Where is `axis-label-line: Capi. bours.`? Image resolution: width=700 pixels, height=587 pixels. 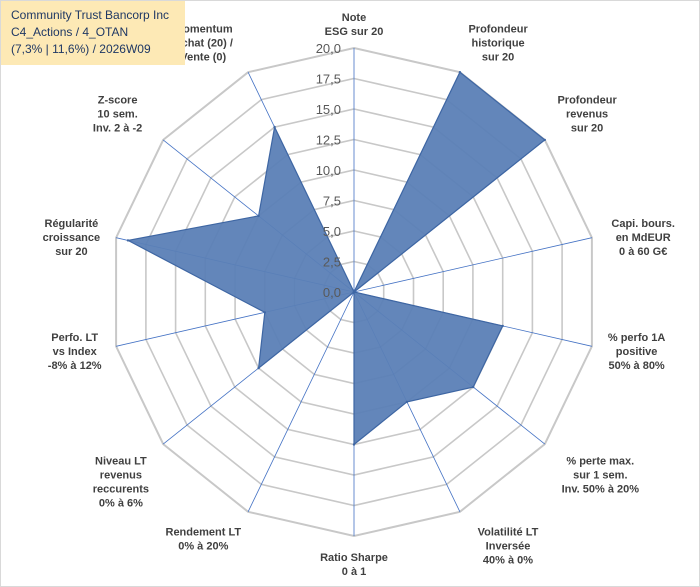 axis-label-line: Capi. bours. is located at coordinates (643, 224).